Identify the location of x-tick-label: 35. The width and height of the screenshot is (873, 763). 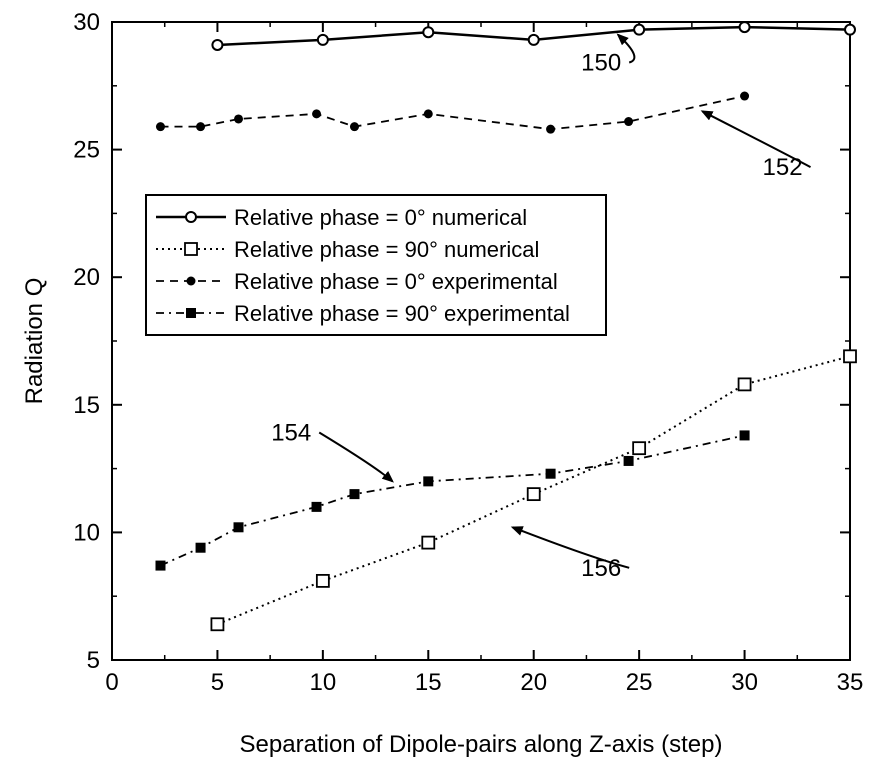
(850, 682).